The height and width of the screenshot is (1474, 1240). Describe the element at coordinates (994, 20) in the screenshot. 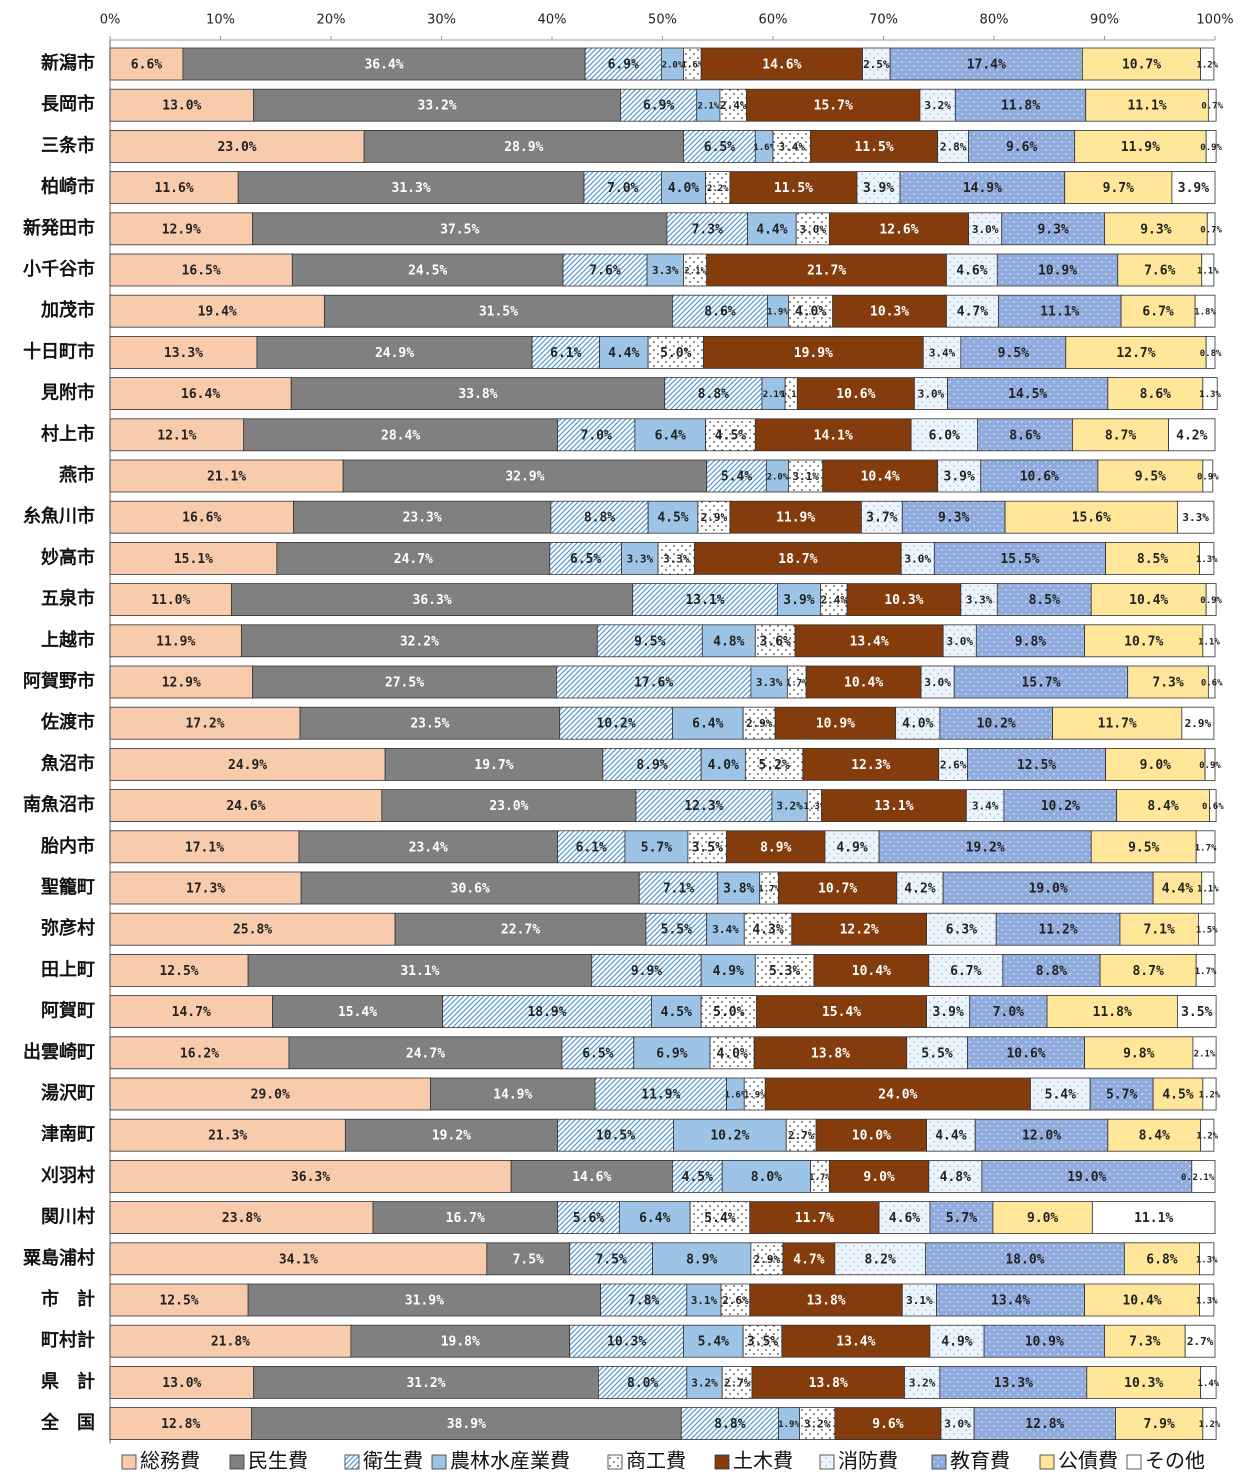

I see `x-tick-label: 80%` at that location.